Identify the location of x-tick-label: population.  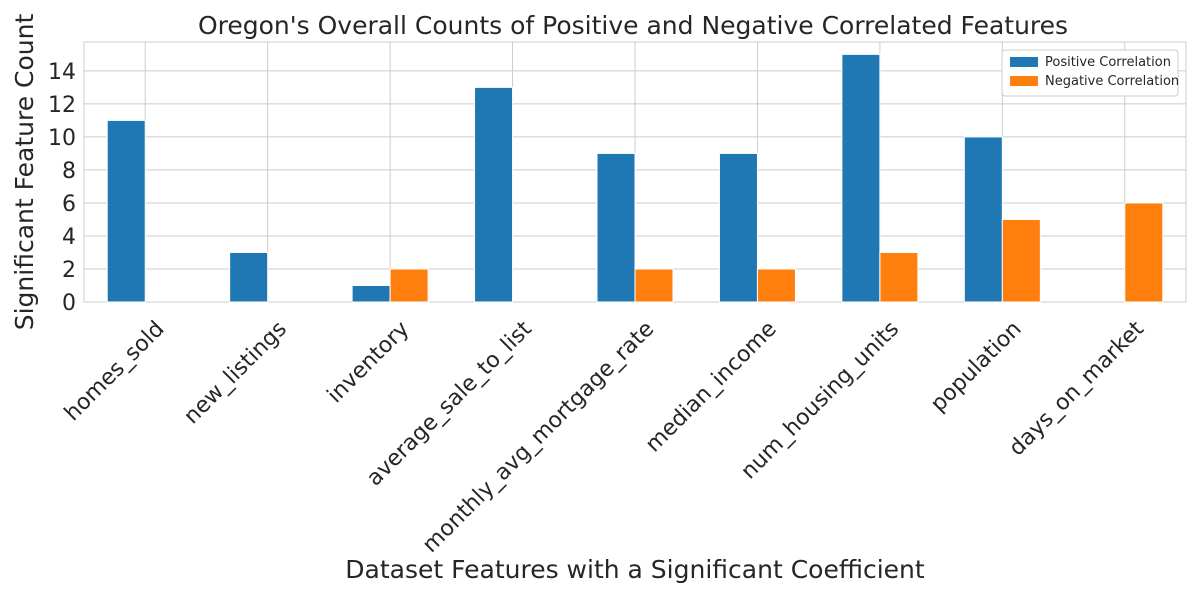
(976, 367).